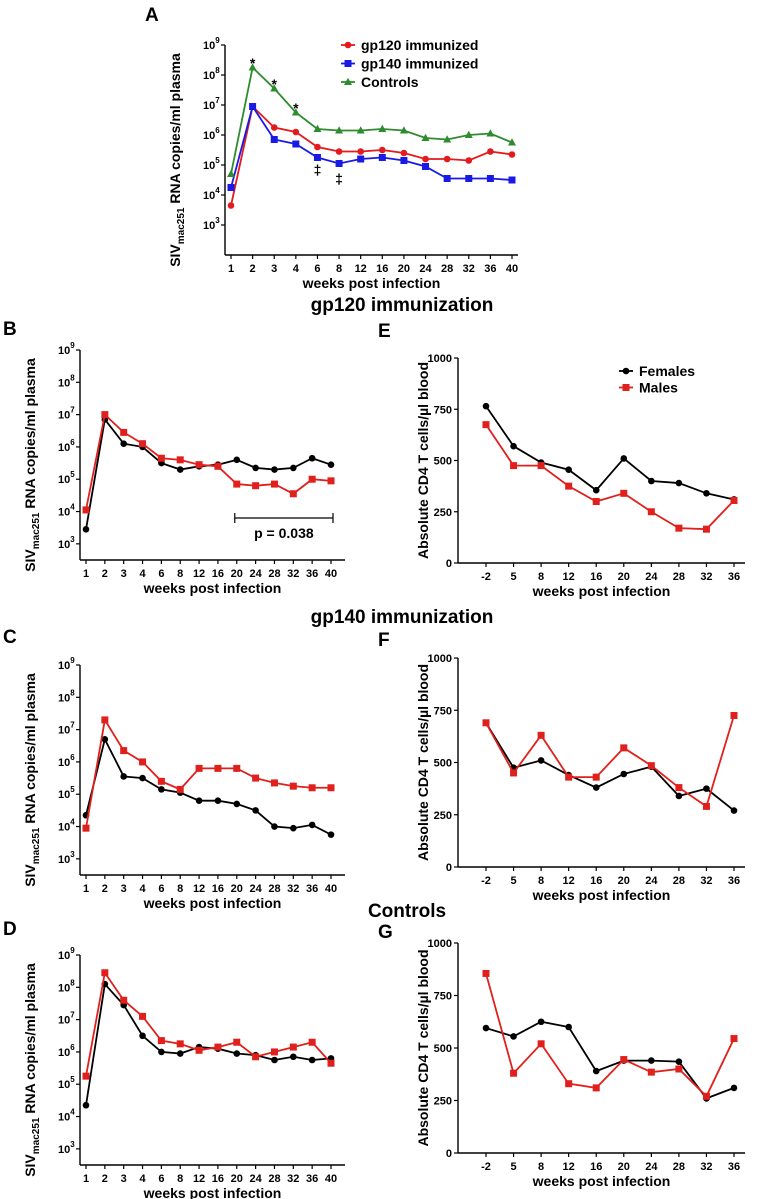 This screenshot has width=758, height=1199. What do you see at coordinates (331, 889) in the screenshot?
I see `x-tick-label: 40` at bounding box center [331, 889].